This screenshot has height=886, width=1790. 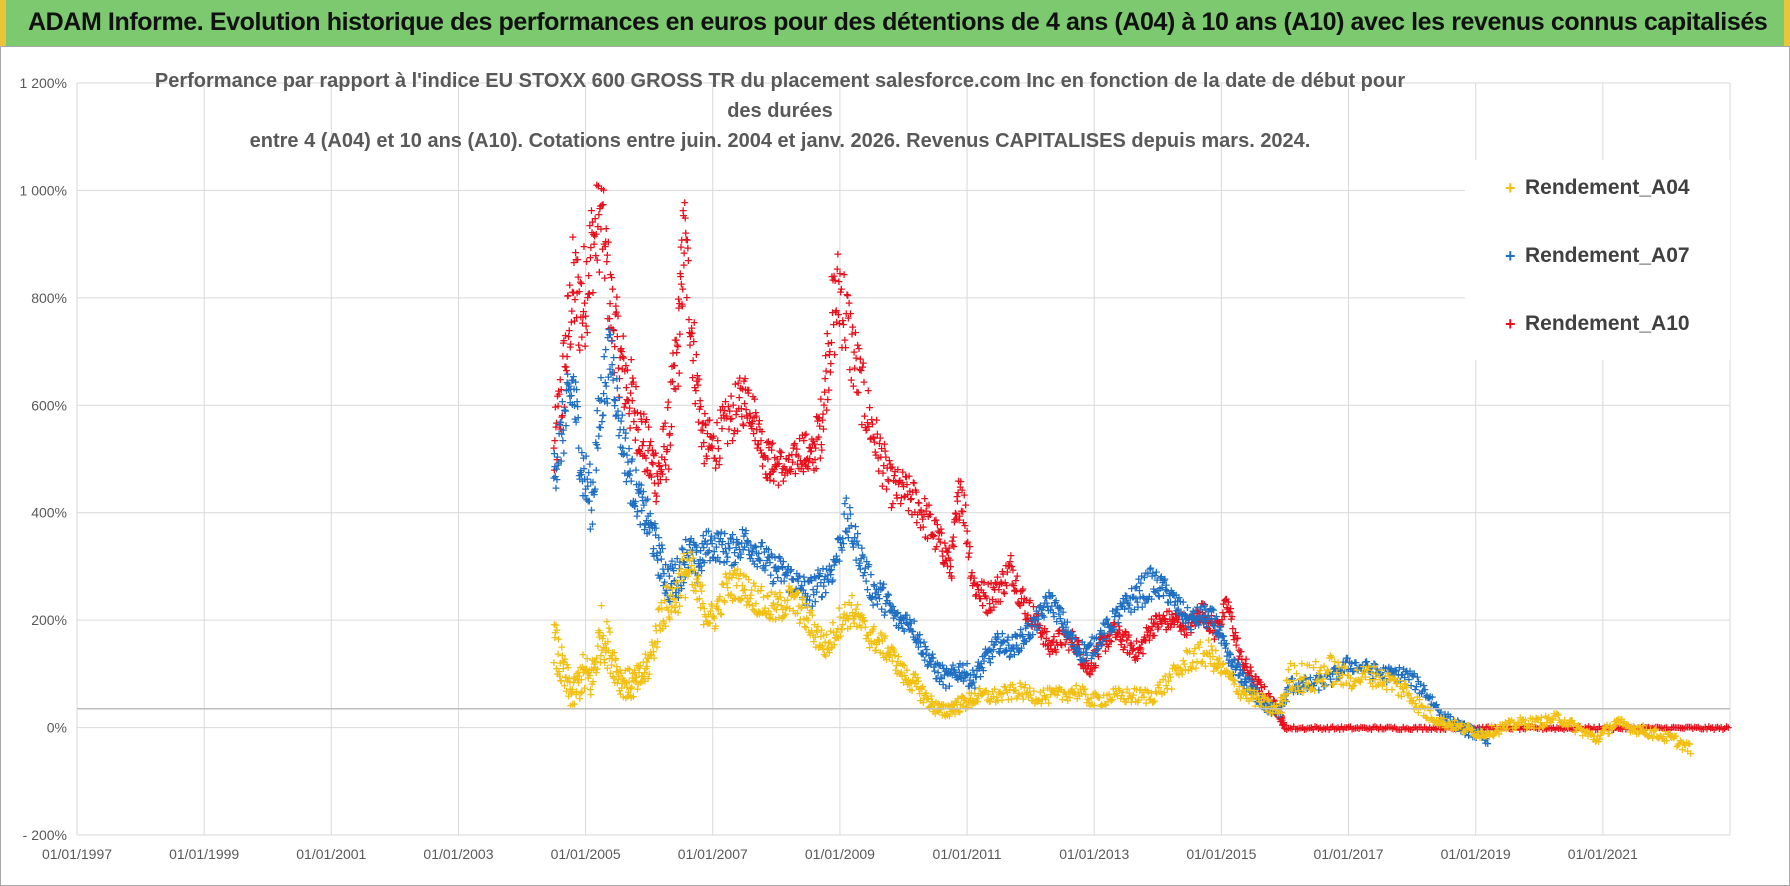 What do you see at coordinates (967, 854) in the screenshot?
I see `x-tick-label: 01/01/2011` at bounding box center [967, 854].